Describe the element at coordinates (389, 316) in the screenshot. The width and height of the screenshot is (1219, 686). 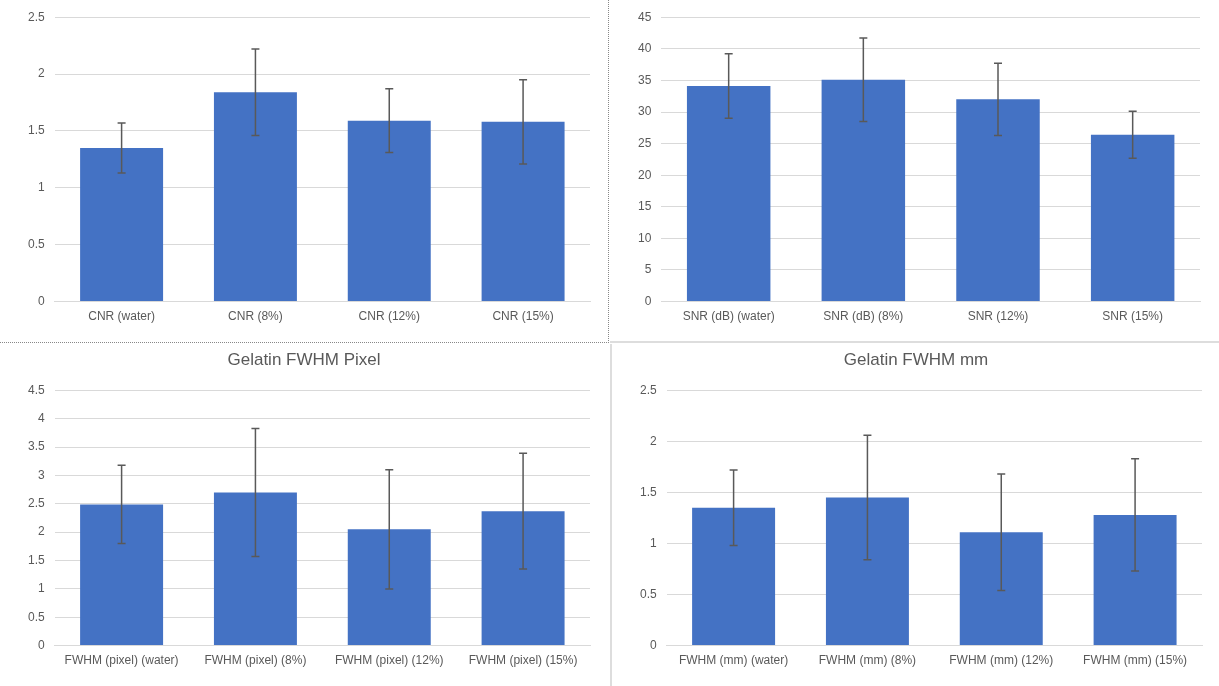
I see `x-tick-label: CNR (12%)` at that location.